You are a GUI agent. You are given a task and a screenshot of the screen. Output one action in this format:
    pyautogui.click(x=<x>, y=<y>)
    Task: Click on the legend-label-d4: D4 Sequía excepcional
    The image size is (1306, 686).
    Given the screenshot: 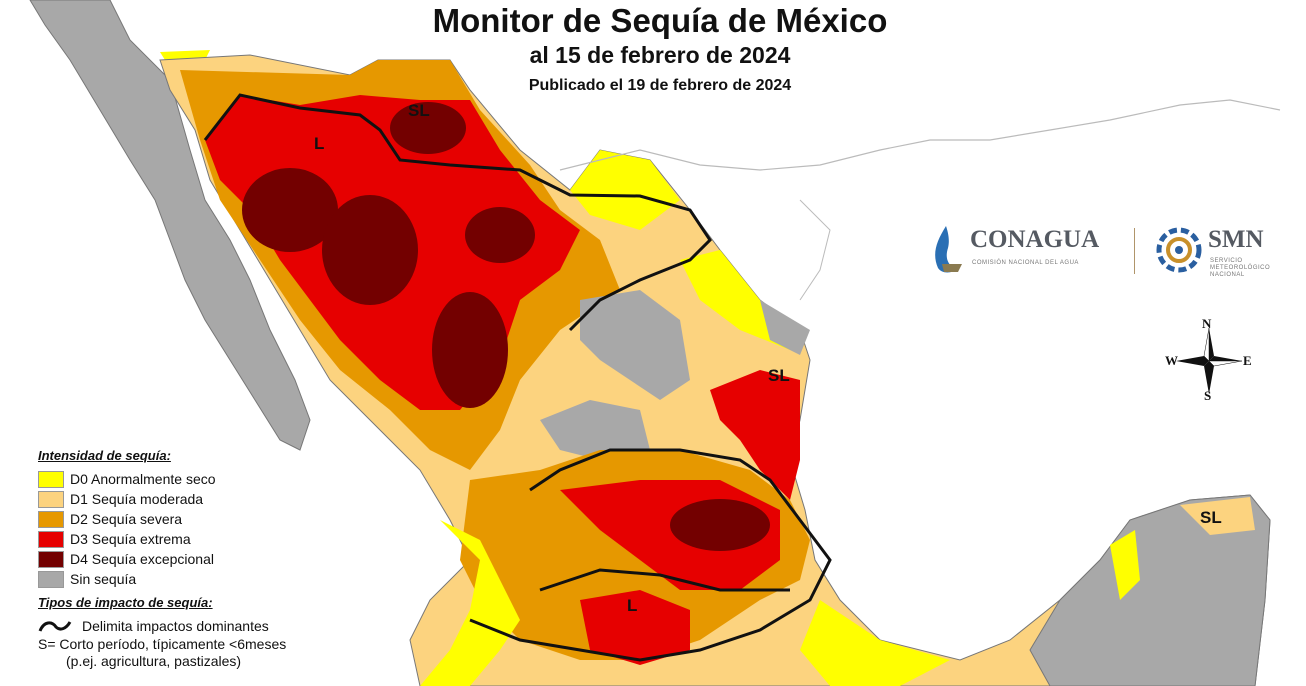 What is the action you would take?
    pyautogui.click(x=142, y=559)
    